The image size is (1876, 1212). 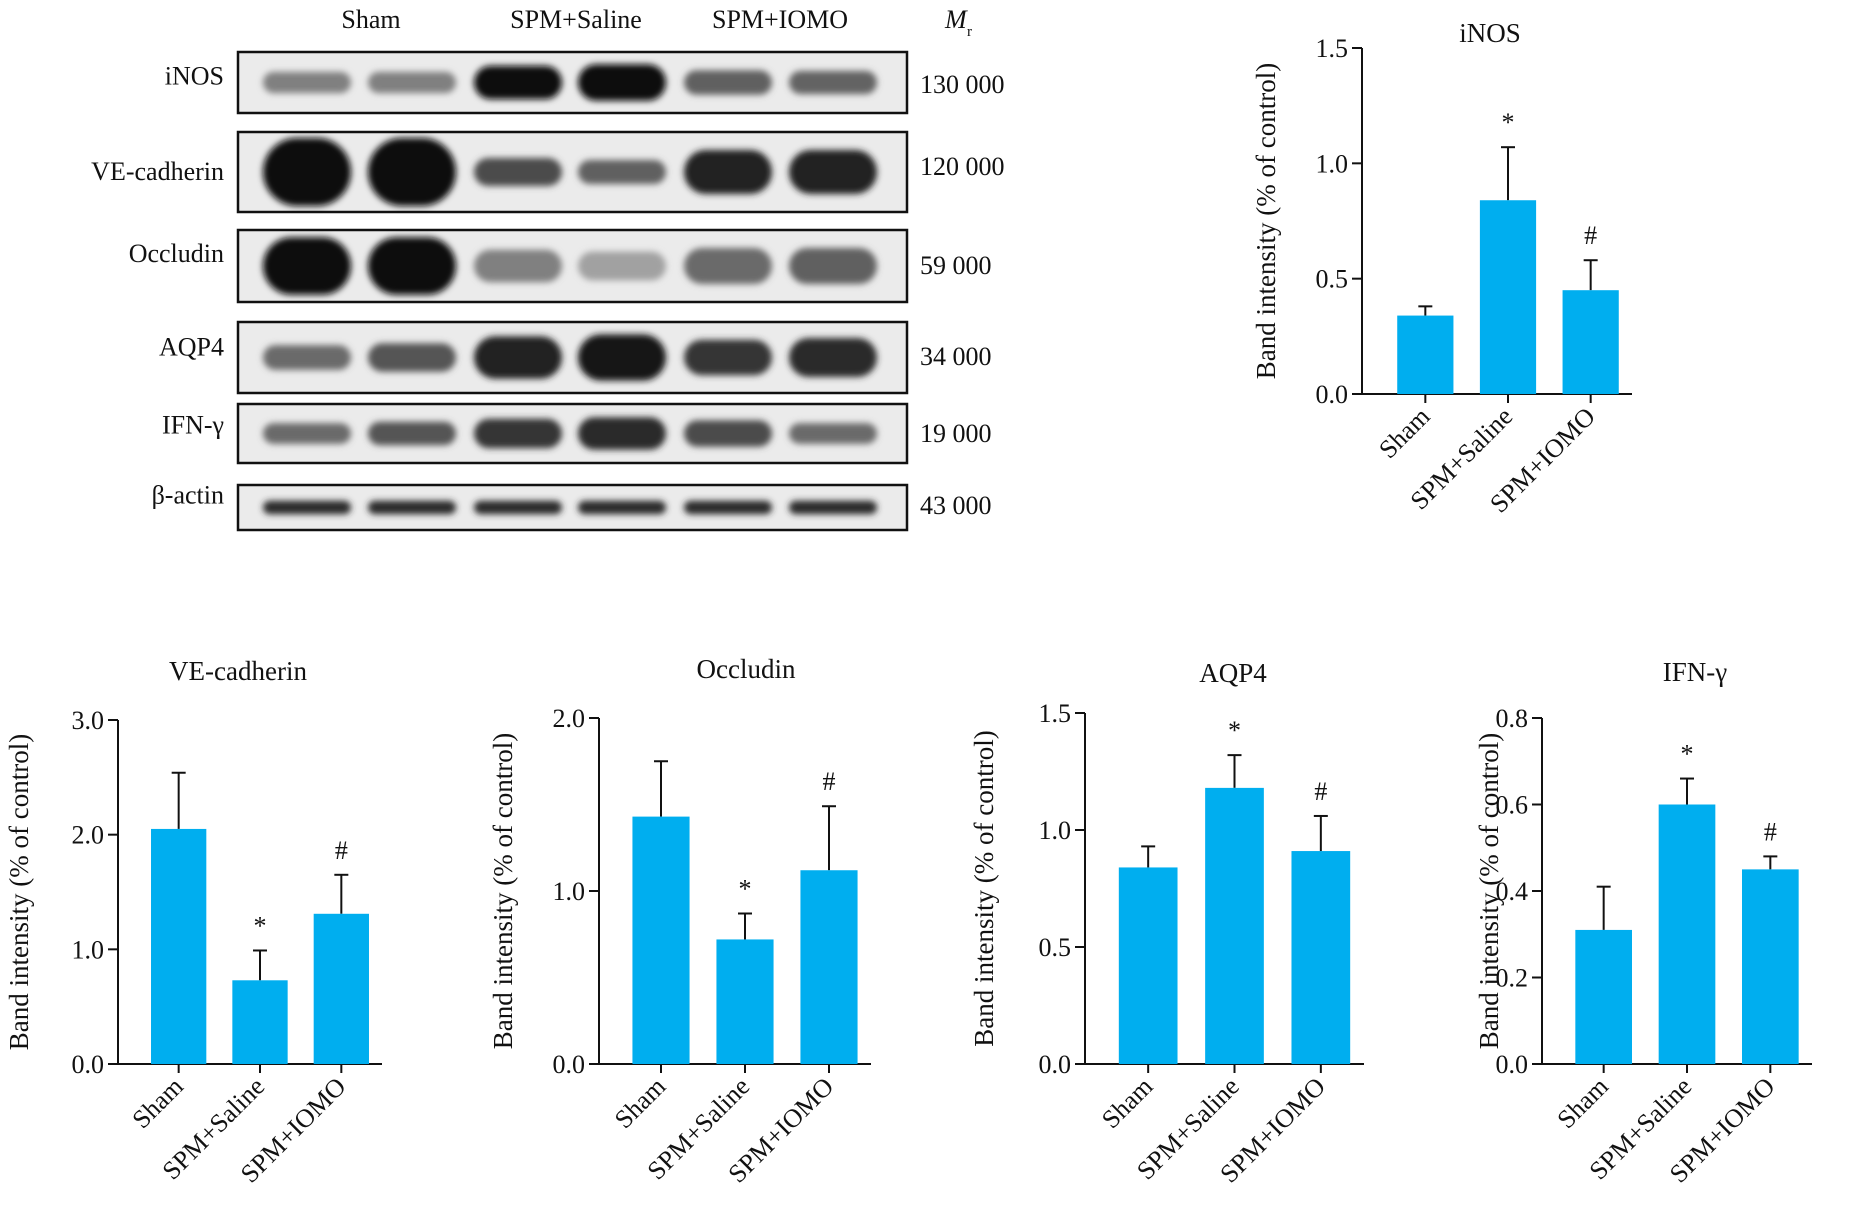 I want to click on blot-row: VE-cadherin 120 000, so click(x=548, y=172).